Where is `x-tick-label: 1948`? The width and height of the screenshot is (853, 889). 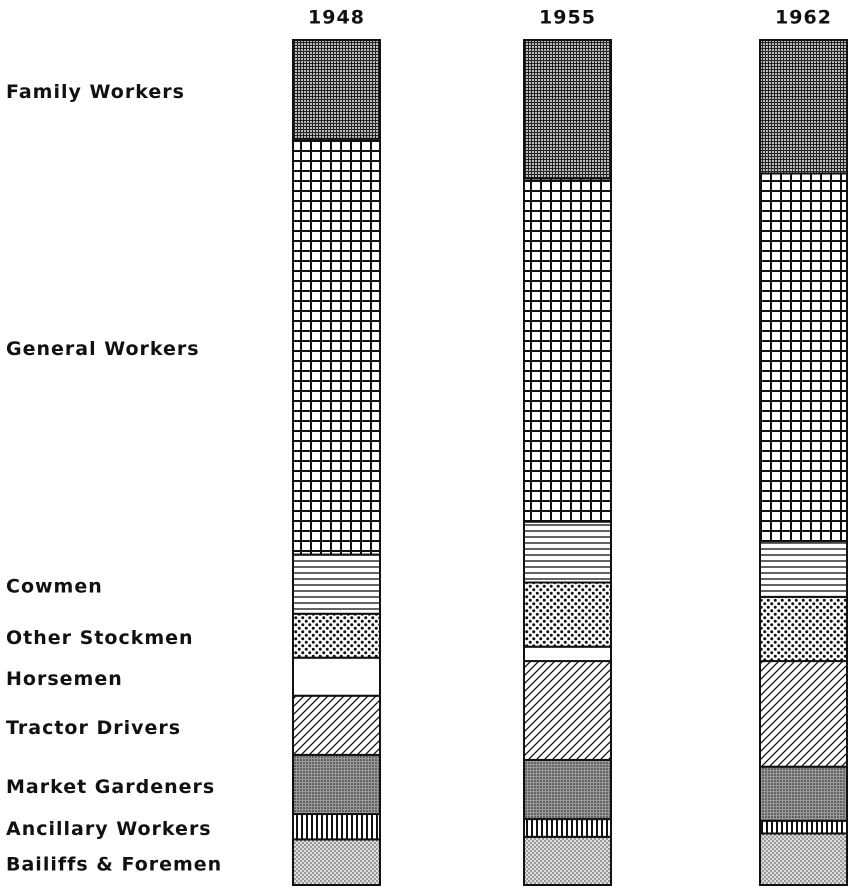 x-tick-label: 1948 is located at coordinates (336, 18).